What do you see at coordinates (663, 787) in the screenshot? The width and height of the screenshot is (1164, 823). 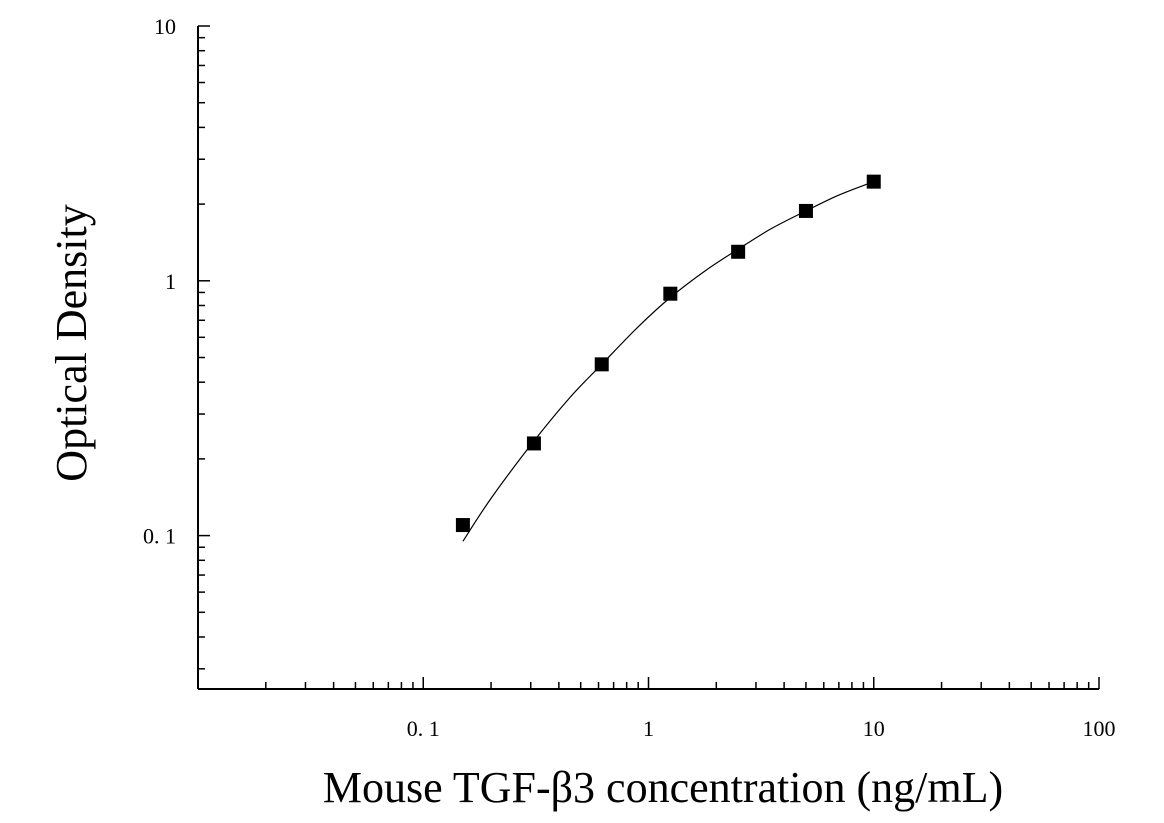 I see `x-axis-title: Mouse TGF-β3 concentration (ng/mL)` at bounding box center [663, 787].